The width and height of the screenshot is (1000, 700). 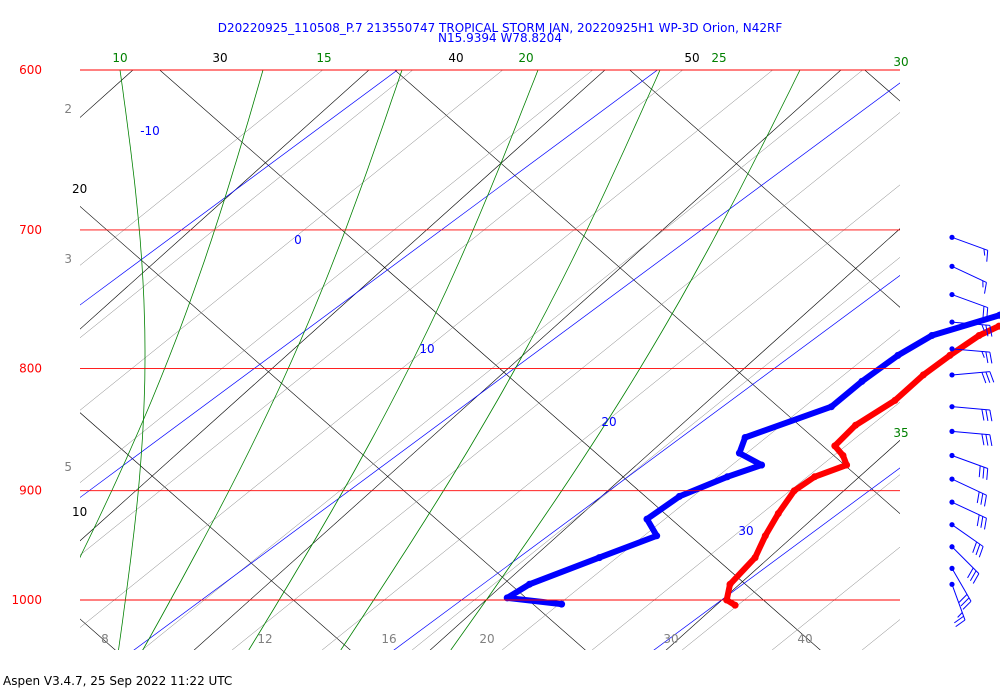 I want to click on dry-adiabat-label: 10, so click(x=119, y=58).